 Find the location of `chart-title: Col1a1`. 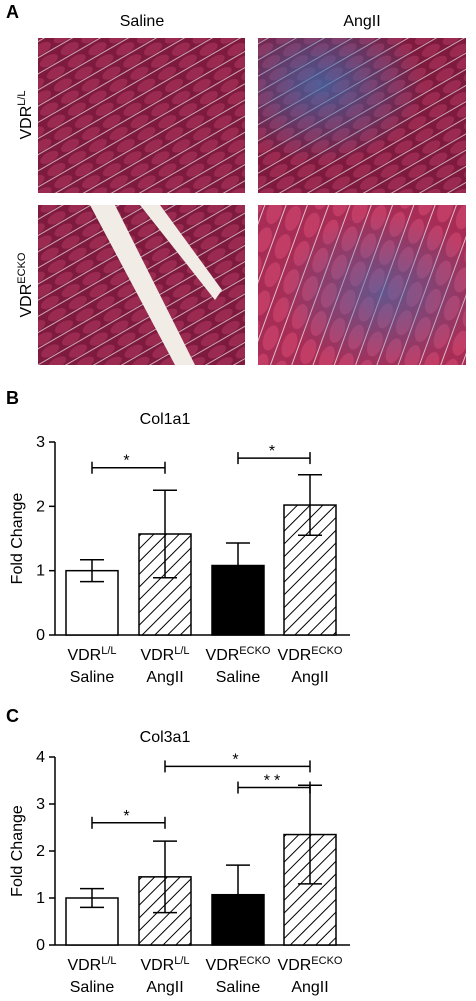

chart-title: Col1a1 is located at coordinates (165, 419).